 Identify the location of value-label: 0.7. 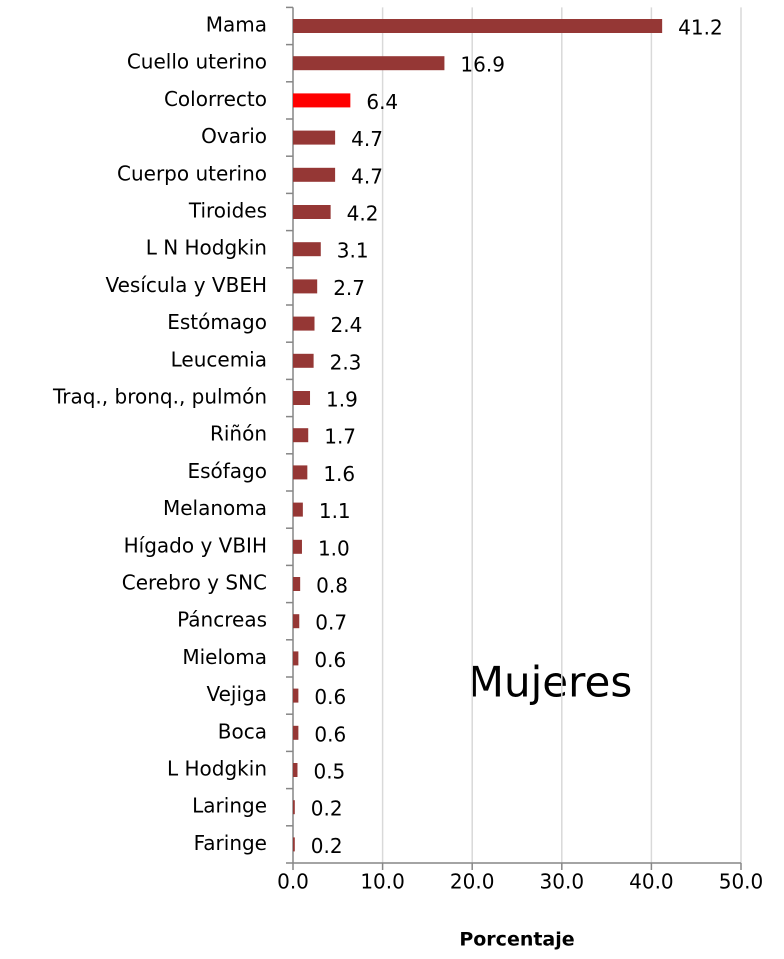
(331, 623).